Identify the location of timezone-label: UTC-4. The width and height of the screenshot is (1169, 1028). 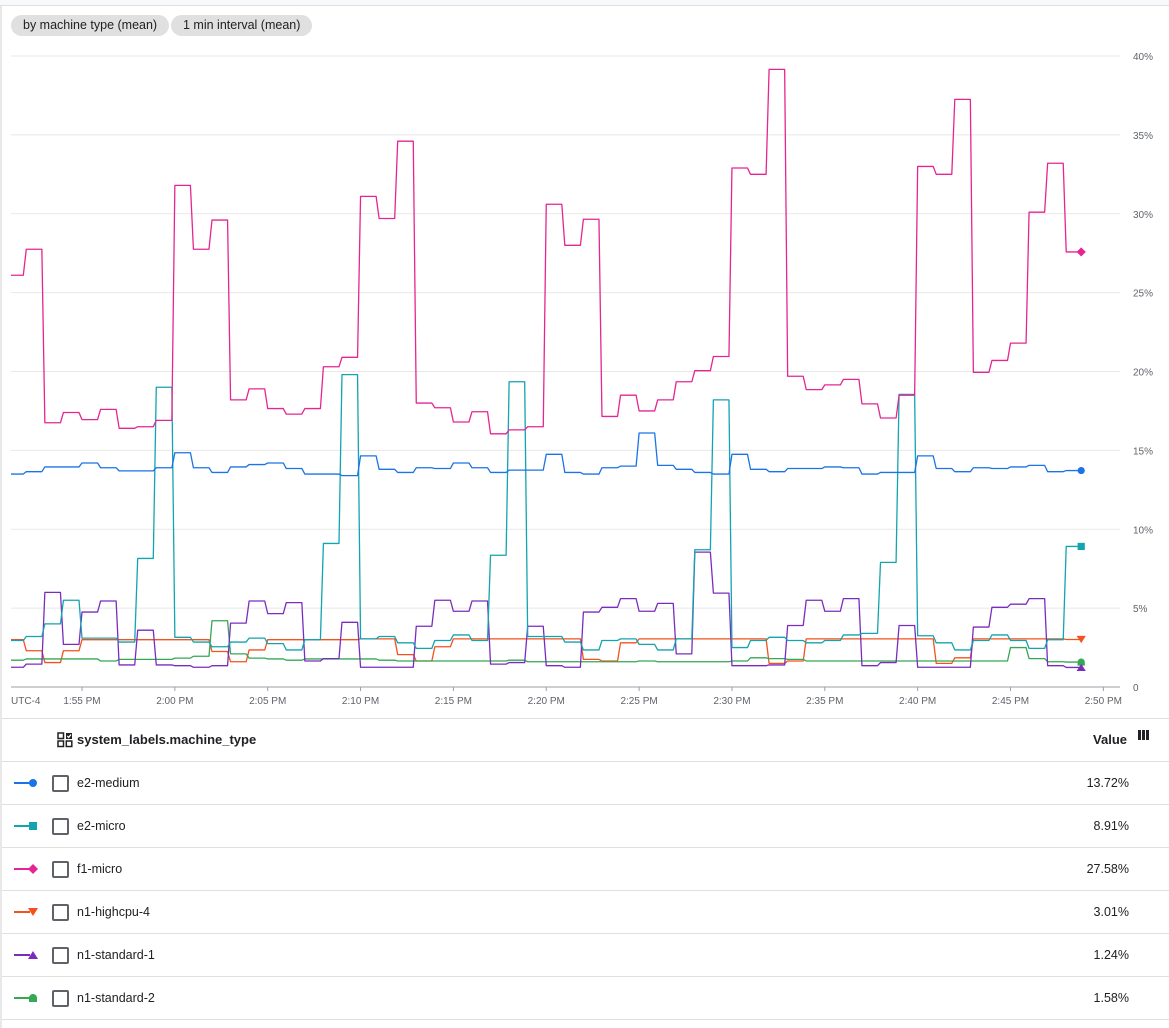
(26, 701).